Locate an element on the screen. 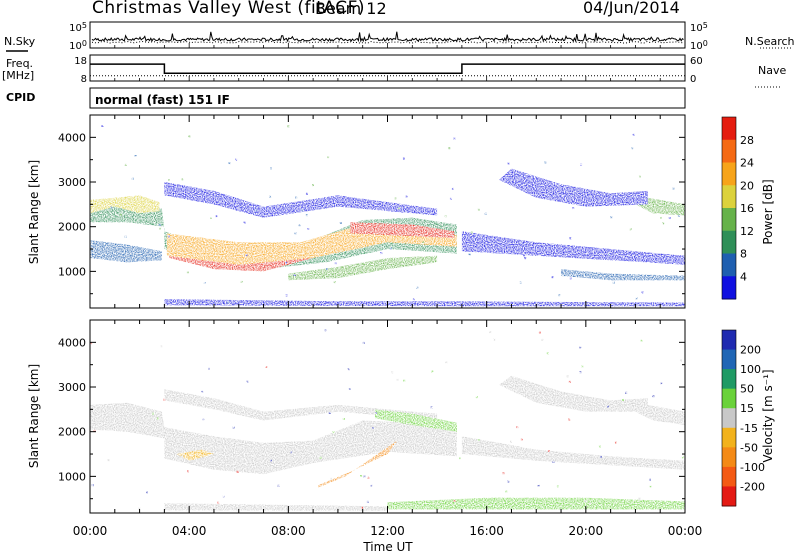 Image resolution: width=800 pixels, height=554 pixels. power-ground is located at coordinates (424, 303).